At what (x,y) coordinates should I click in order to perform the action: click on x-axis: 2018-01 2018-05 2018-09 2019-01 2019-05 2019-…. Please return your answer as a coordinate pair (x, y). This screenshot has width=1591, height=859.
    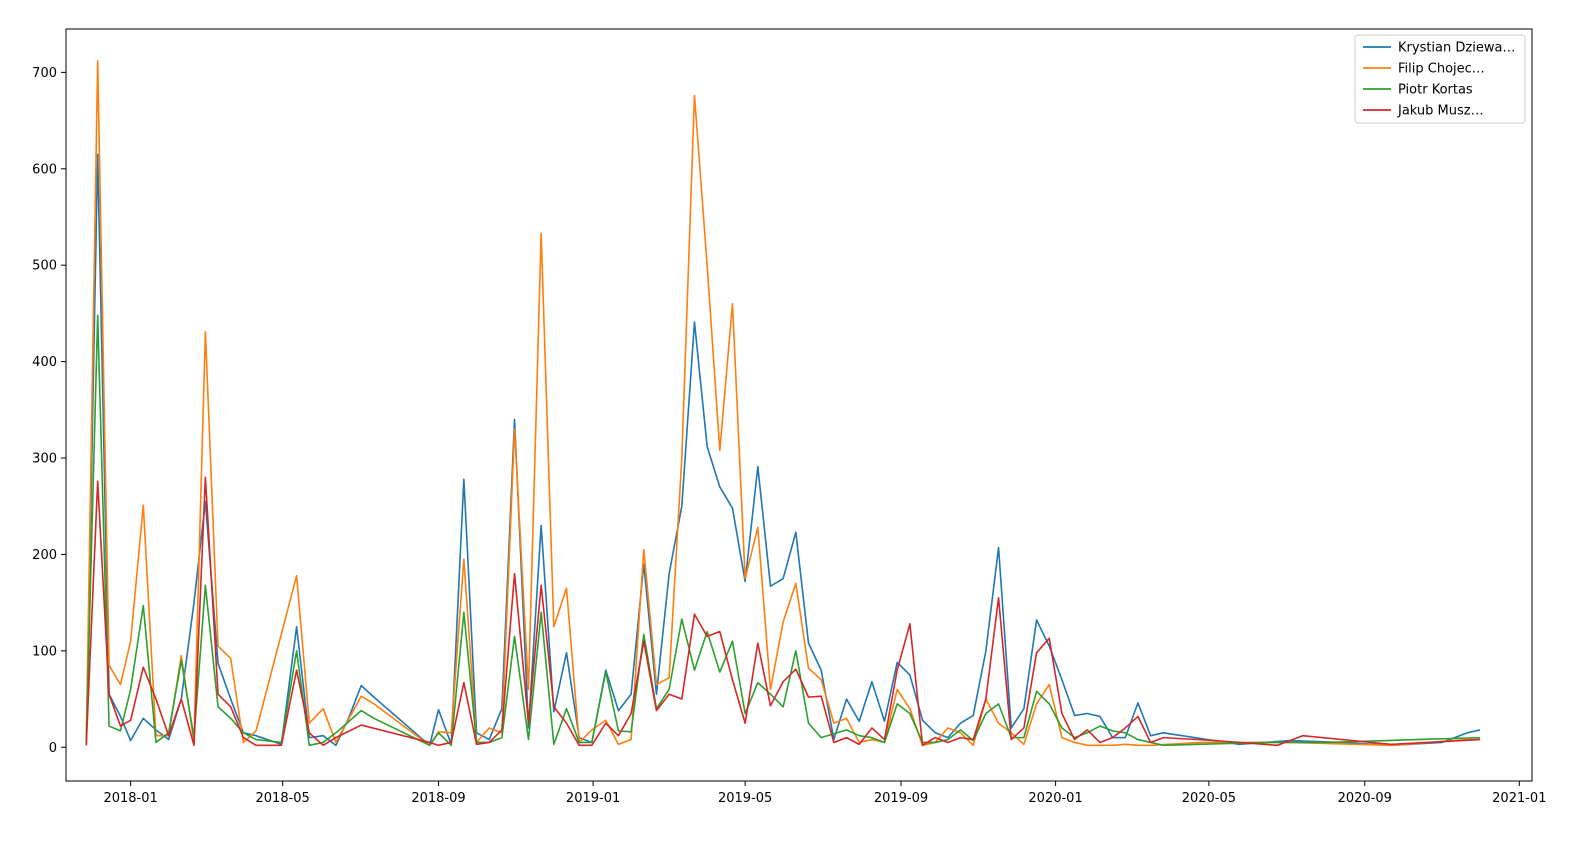
    Looking at the image, I should click on (824, 793).